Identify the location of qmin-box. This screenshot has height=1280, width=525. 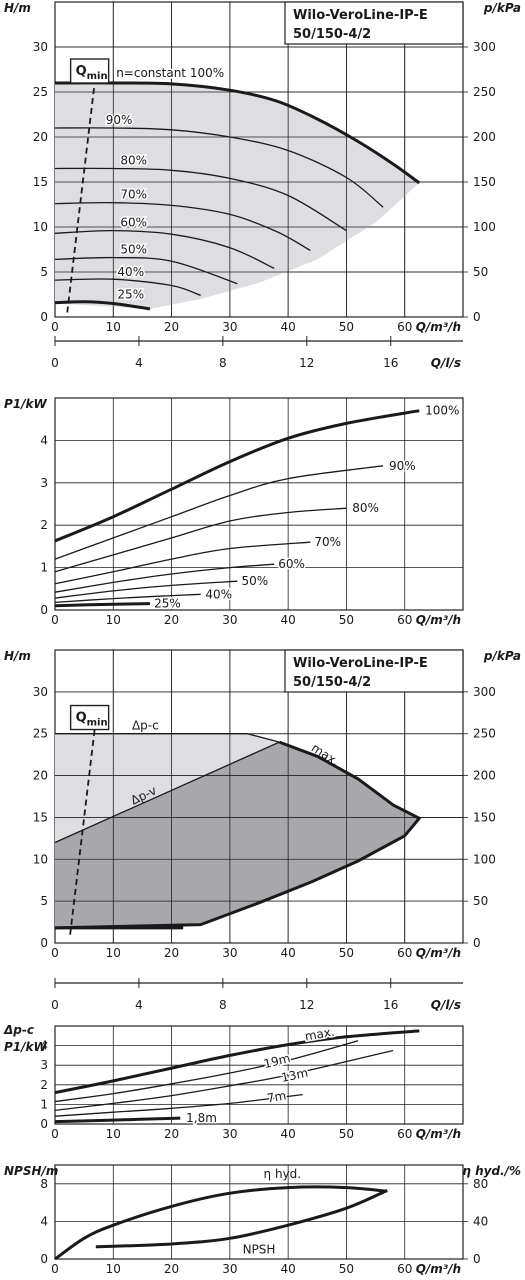
(89, 717).